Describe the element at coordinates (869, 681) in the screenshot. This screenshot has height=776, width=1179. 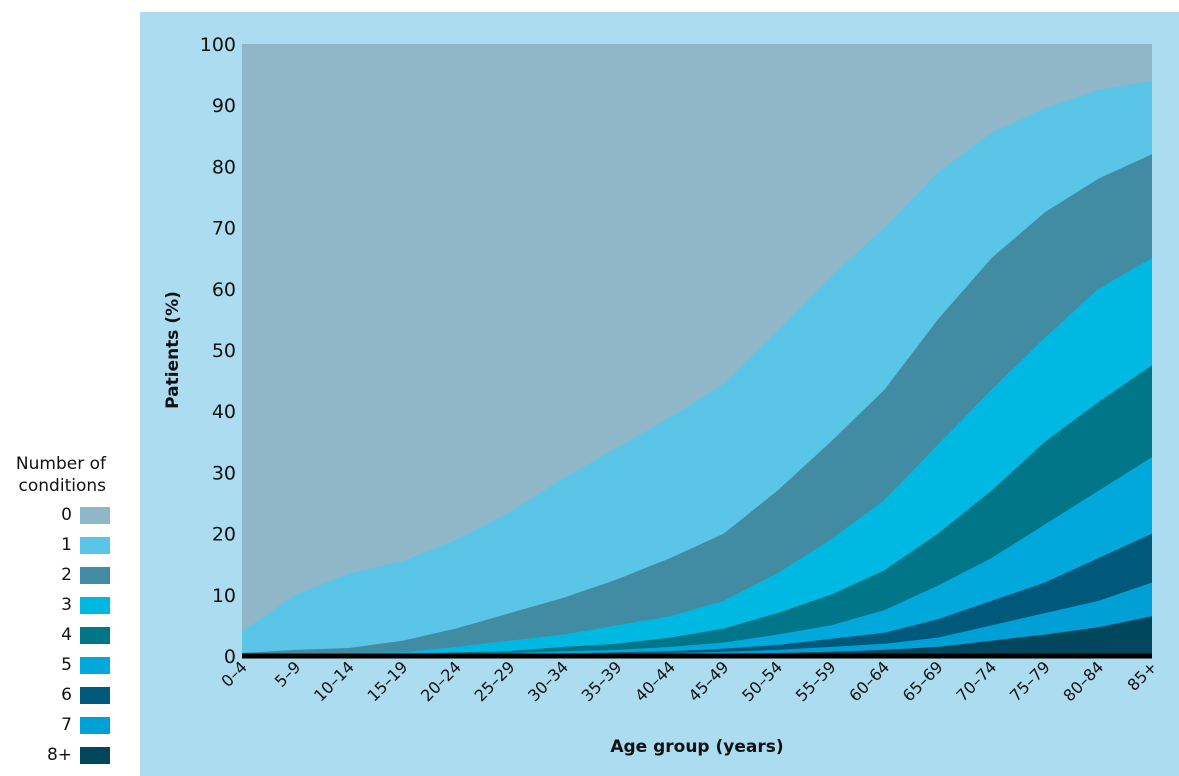
I see `x-tick-label: 60–64` at that location.